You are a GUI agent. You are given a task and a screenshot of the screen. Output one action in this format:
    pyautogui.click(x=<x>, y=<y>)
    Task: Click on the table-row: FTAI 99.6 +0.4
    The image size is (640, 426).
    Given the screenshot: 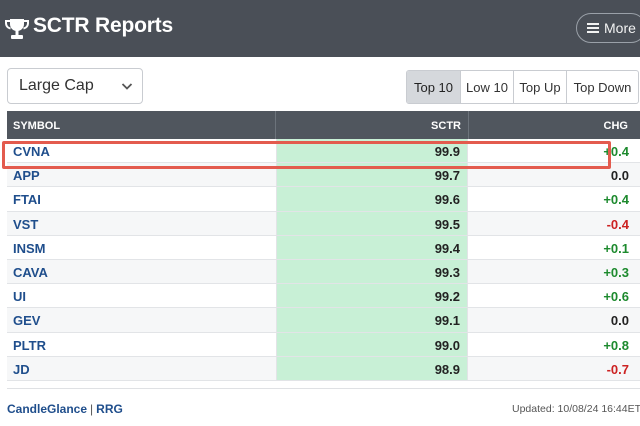 What is the action you would take?
    pyautogui.click(x=323, y=199)
    